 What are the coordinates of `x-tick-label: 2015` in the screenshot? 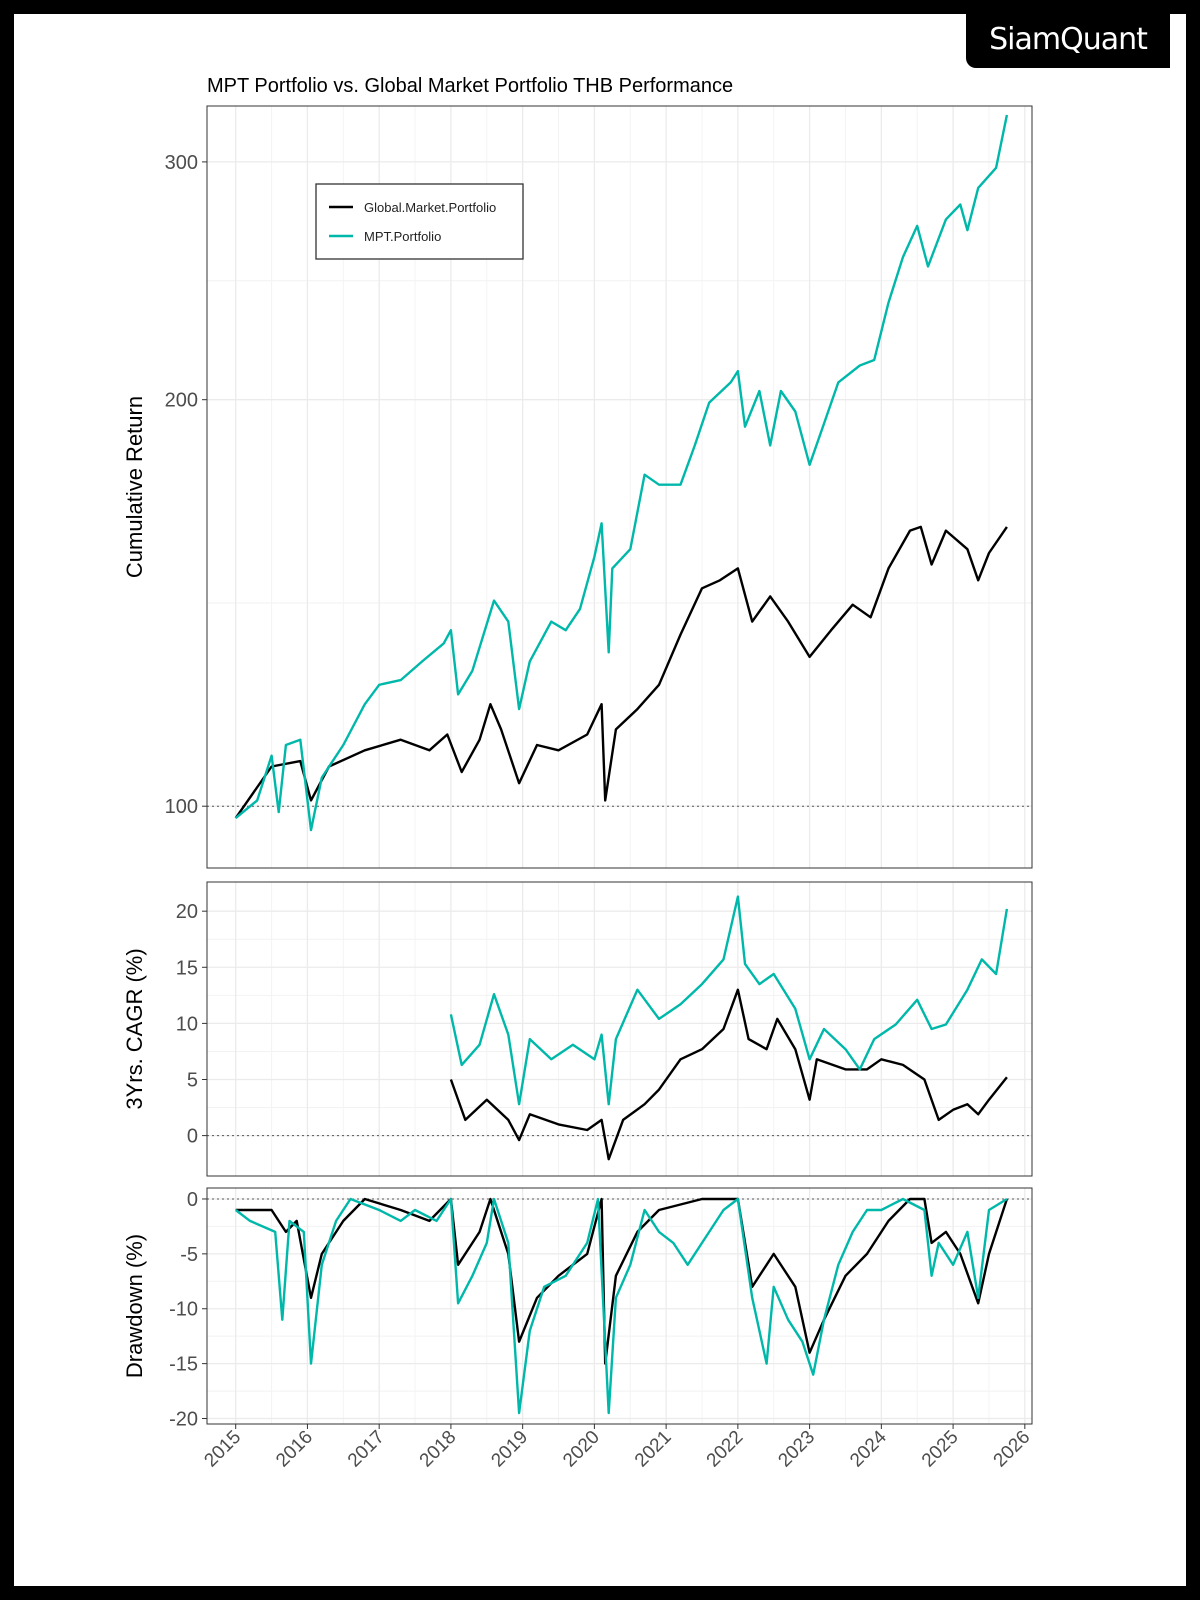 It's located at (222, 1449).